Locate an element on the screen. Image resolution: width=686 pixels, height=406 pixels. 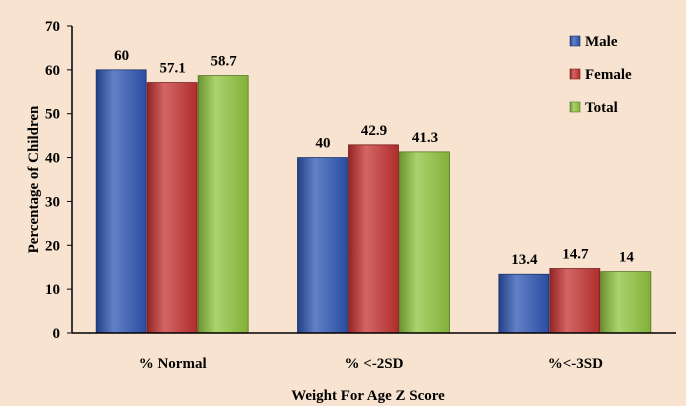
y-tick-label: 30 is located at coordinates (52, 202).